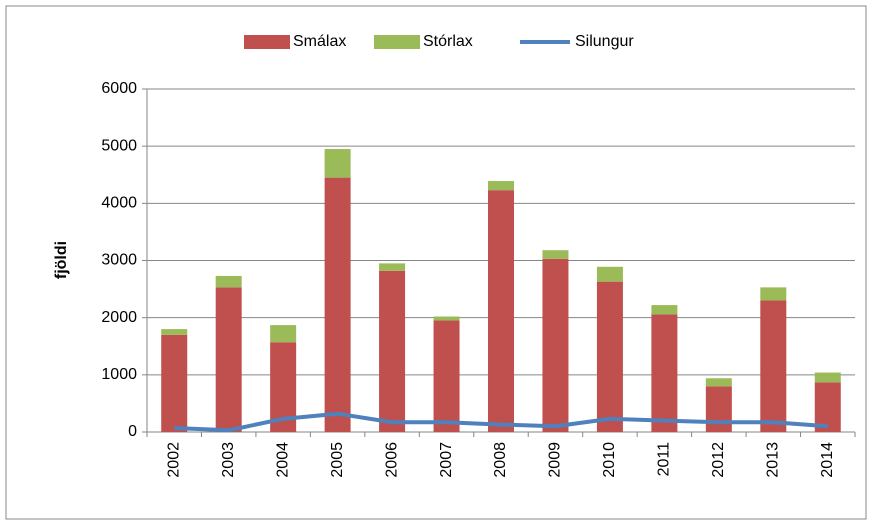 Image resolution: width=874 pixels, height=532 pixels. What do you see at coordinates (500, 460) in the screenshot?
I see `x-tick-label: 2008` at bounding box center [500, 460].